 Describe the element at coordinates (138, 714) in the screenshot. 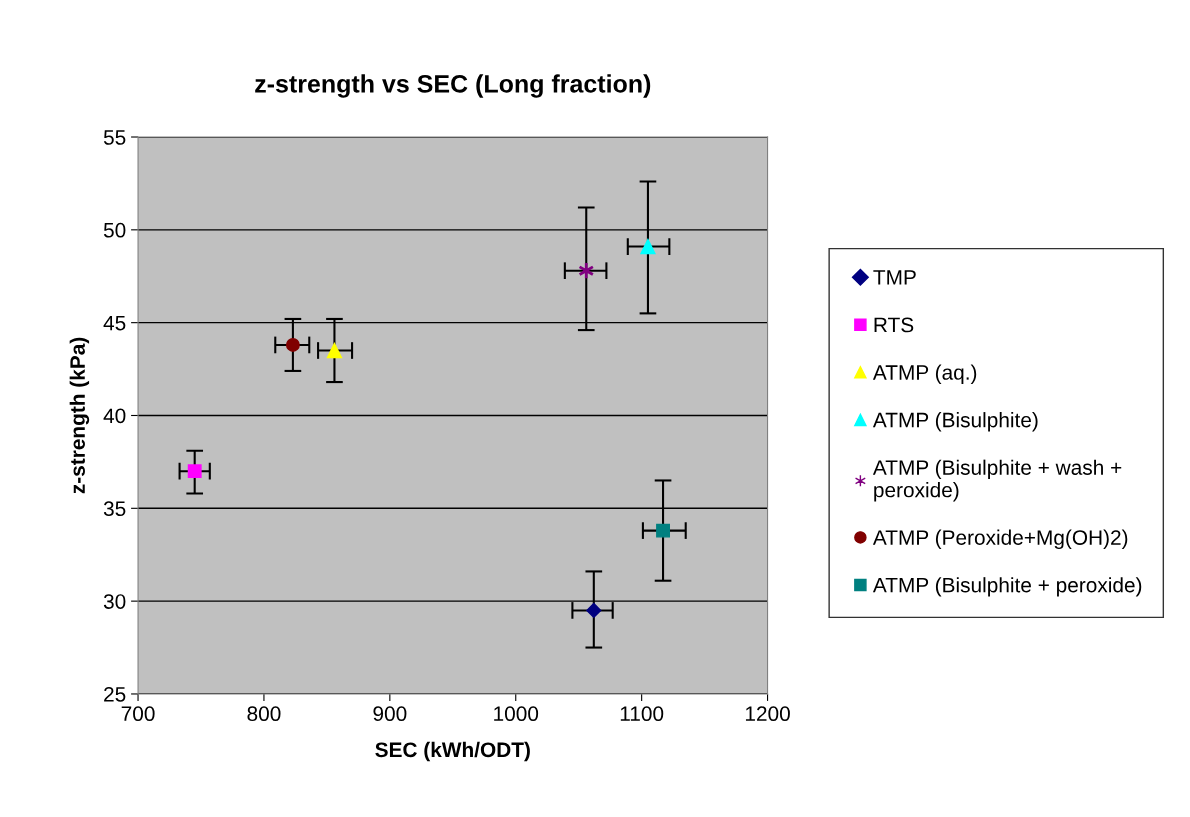

I see `x-tick-label: 700` at that location.